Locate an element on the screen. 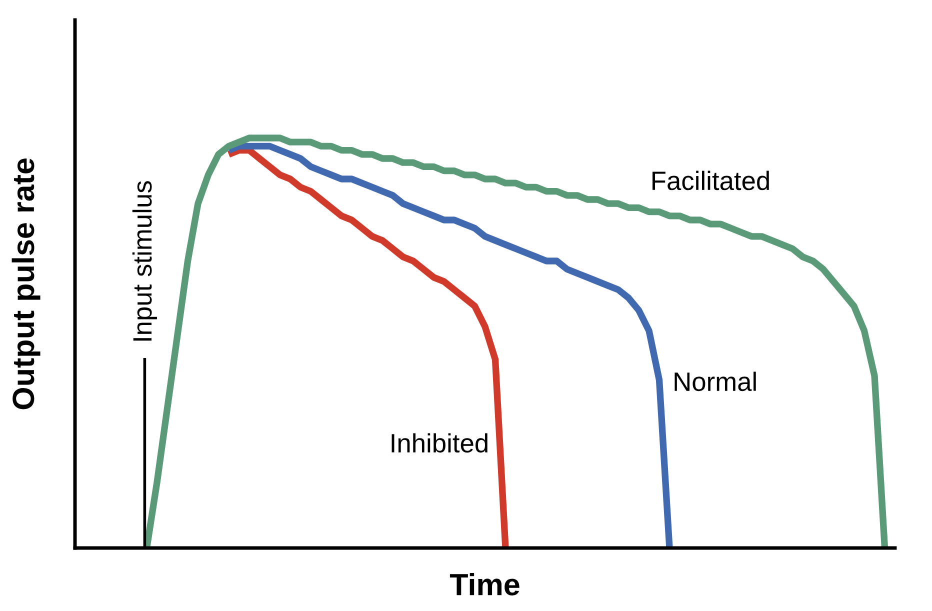 This screenshot has width=932, height=611. series-label: Facilitated is located at coordinates (710, 180).